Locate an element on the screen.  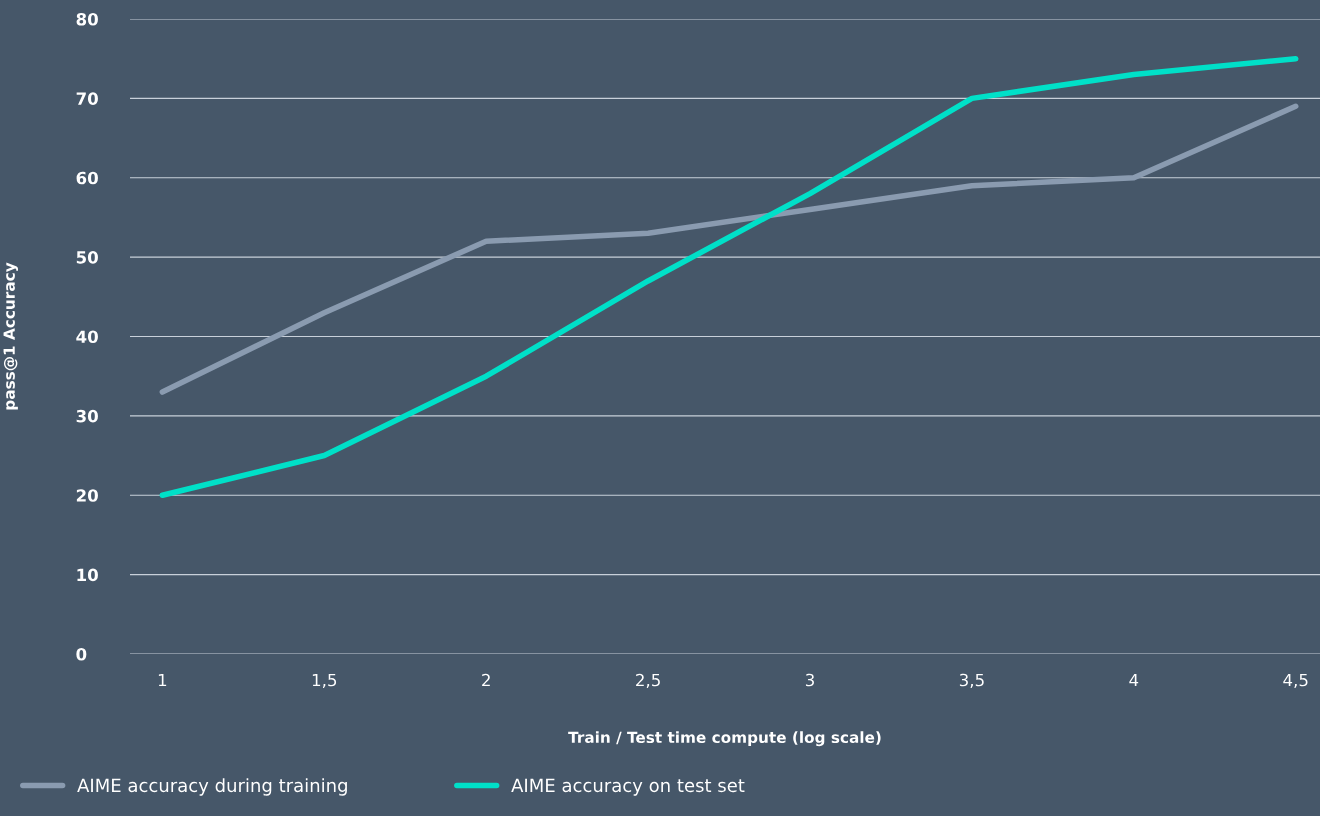
y-tick-label: 40 is located at coordinates (87, 337).